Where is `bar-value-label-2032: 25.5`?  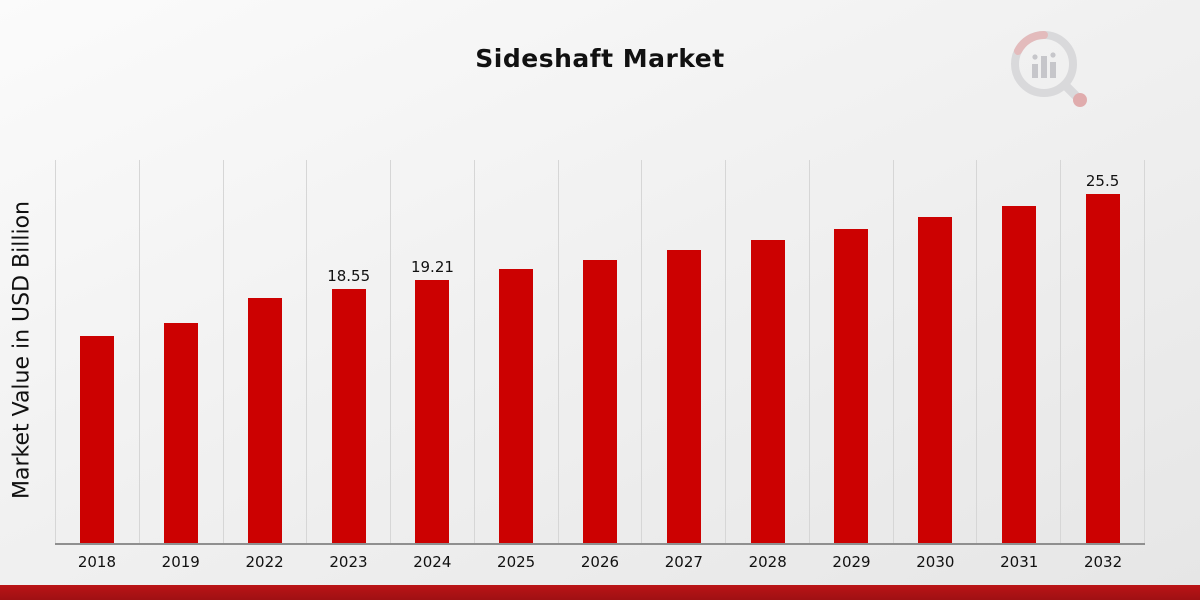 bar-value-label-2032: 25.5 is located at coordinates (1102, 181).